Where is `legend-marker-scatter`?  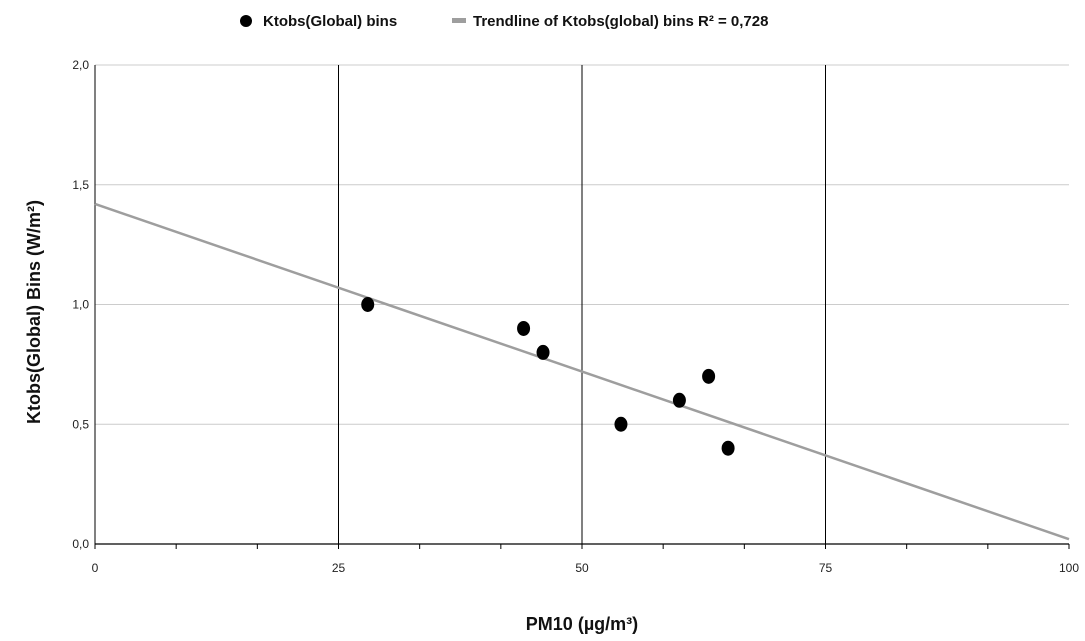
legend-marker-scatter is located at coordinates (246, 21).